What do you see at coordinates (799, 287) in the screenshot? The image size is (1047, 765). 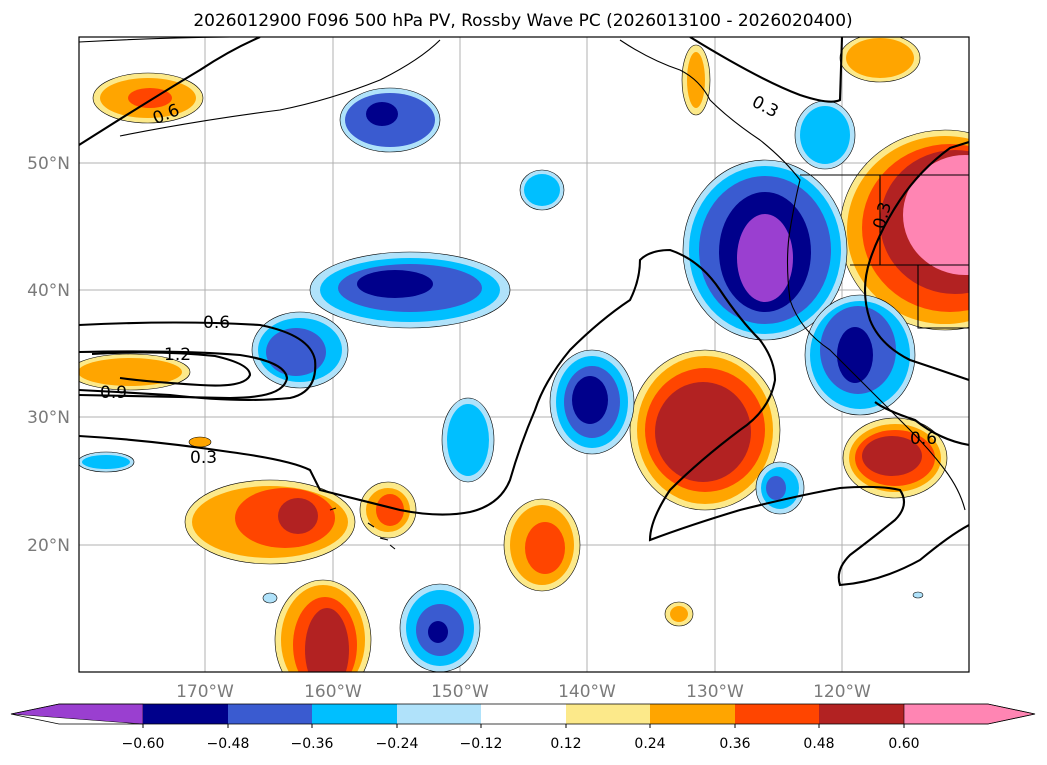 I see `pv-trough-west-coast` at bounding box center [799, 287].